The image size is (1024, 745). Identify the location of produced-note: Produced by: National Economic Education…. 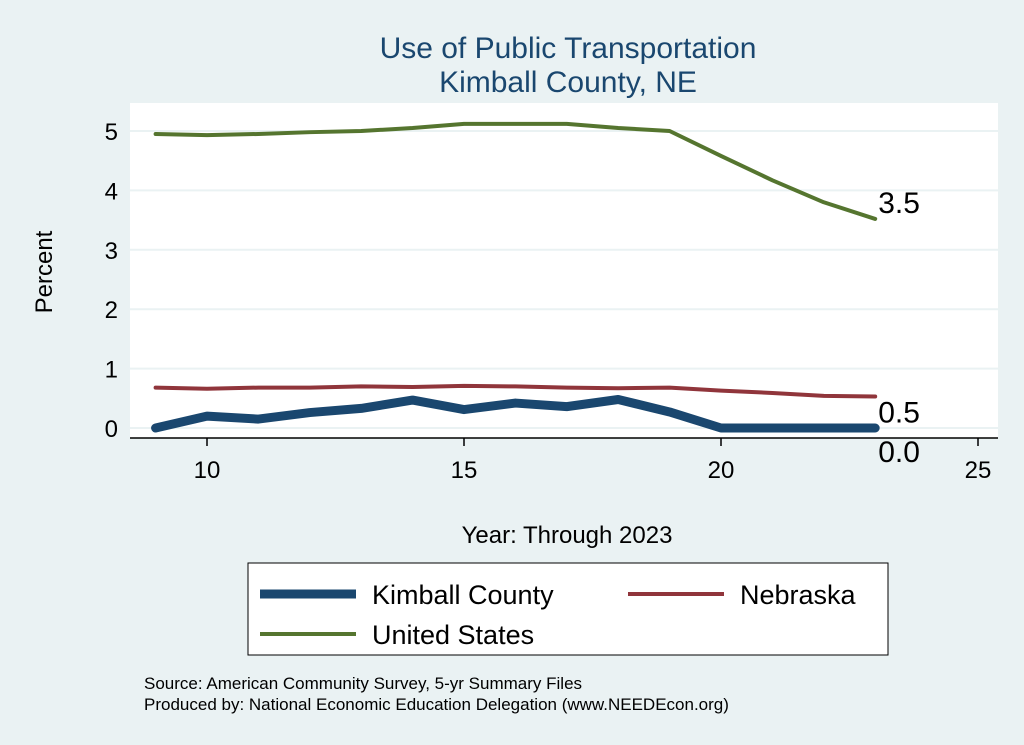
(436, 704).